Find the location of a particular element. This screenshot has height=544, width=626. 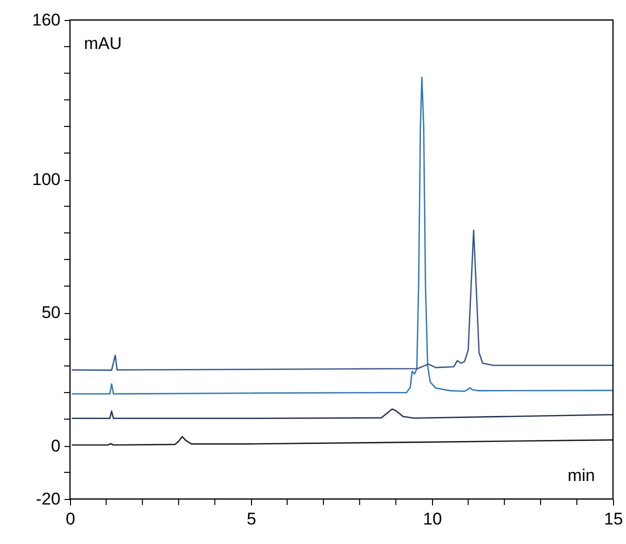

x-tick-label: 15 is located at coordinates (613, 519).